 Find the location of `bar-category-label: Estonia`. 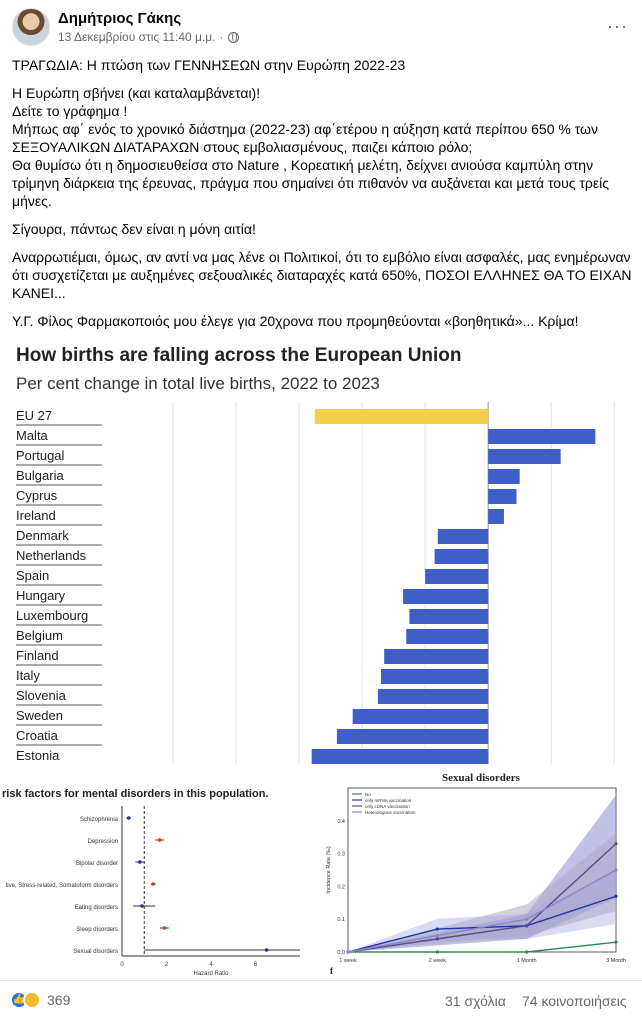

bar-category-label: Estonia is located at coordinates (38, 755).